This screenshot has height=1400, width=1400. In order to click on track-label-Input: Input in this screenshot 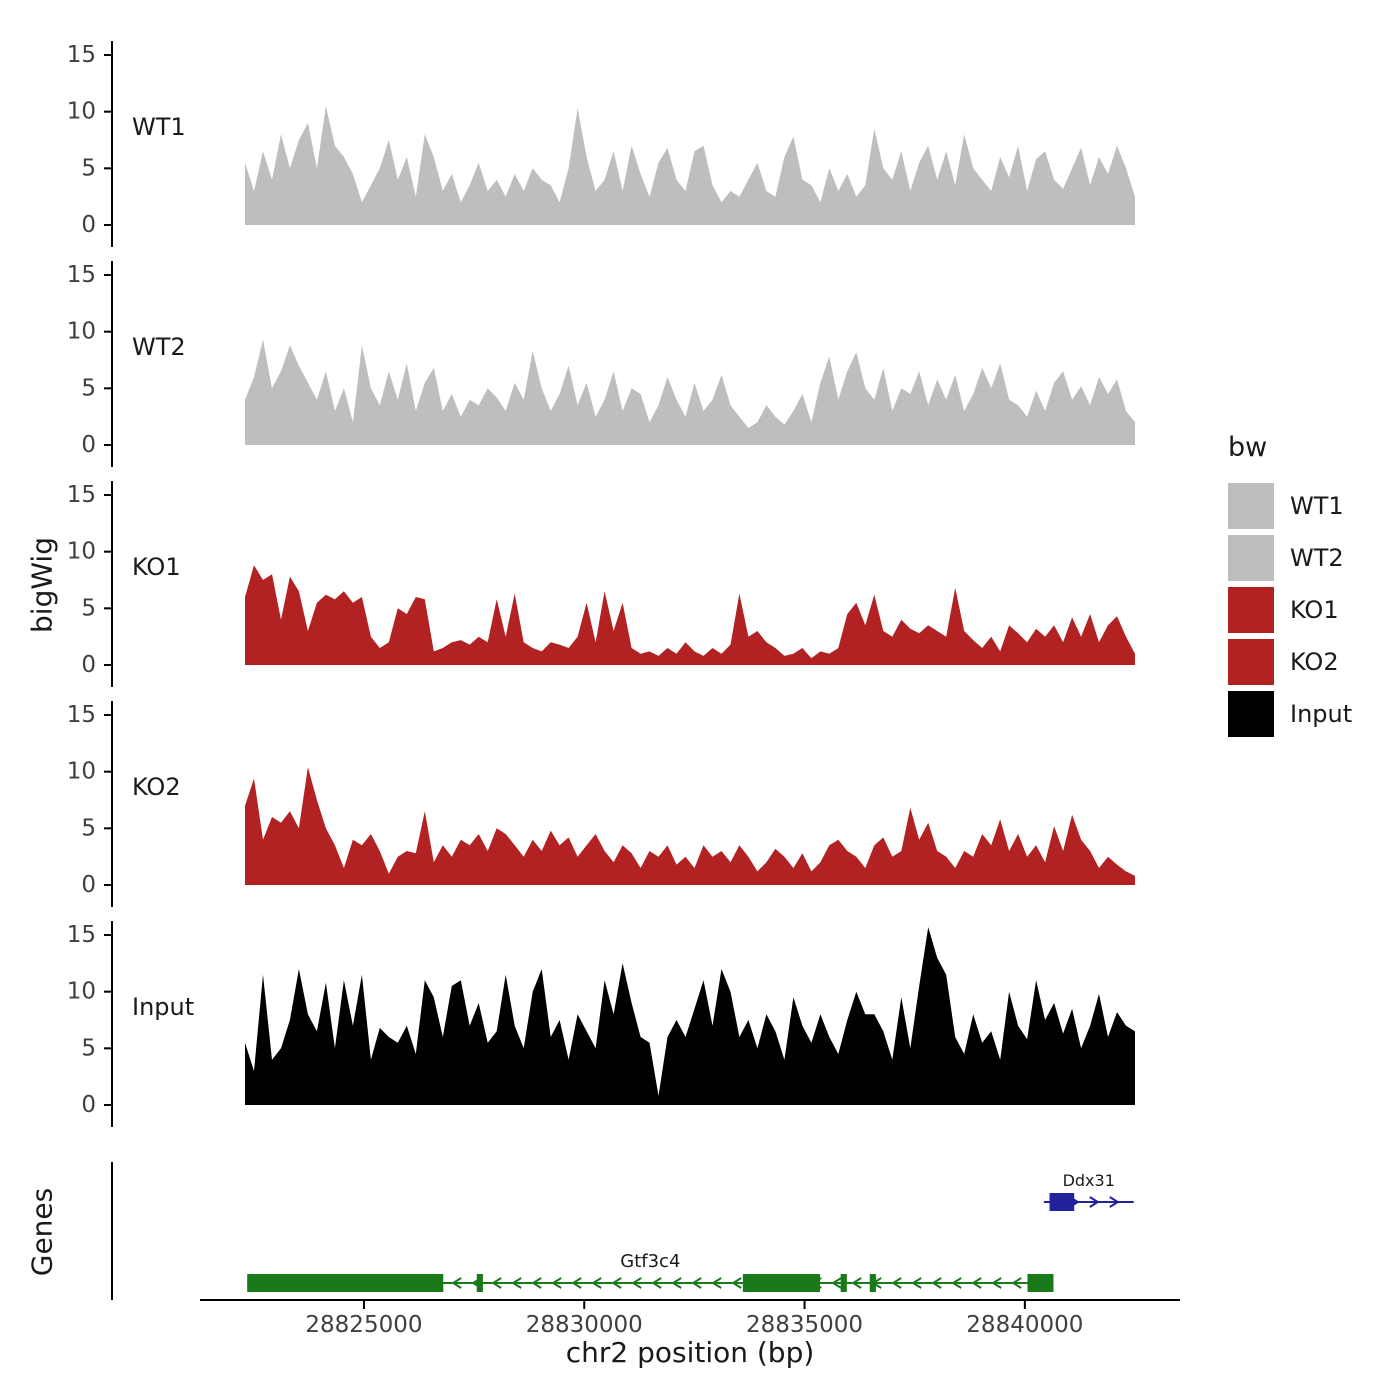, I will do `click(163, 1007)`.